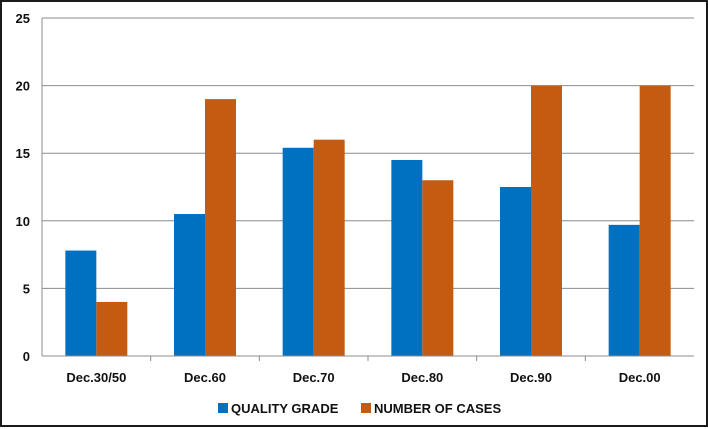  Describe the element at coordinates (23, 153) in the screenshot. I see `y-tick-label: 15` at that location.